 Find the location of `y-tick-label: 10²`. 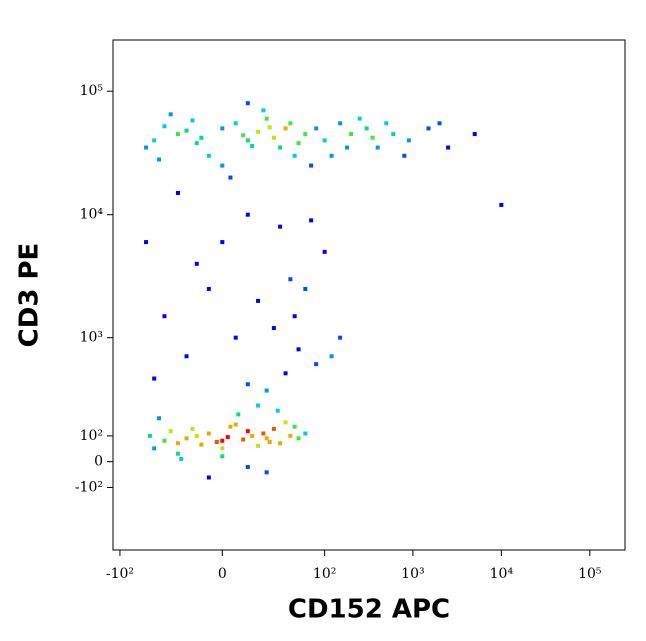

y-tick-label: 10² is located at coordinates (91, 436).